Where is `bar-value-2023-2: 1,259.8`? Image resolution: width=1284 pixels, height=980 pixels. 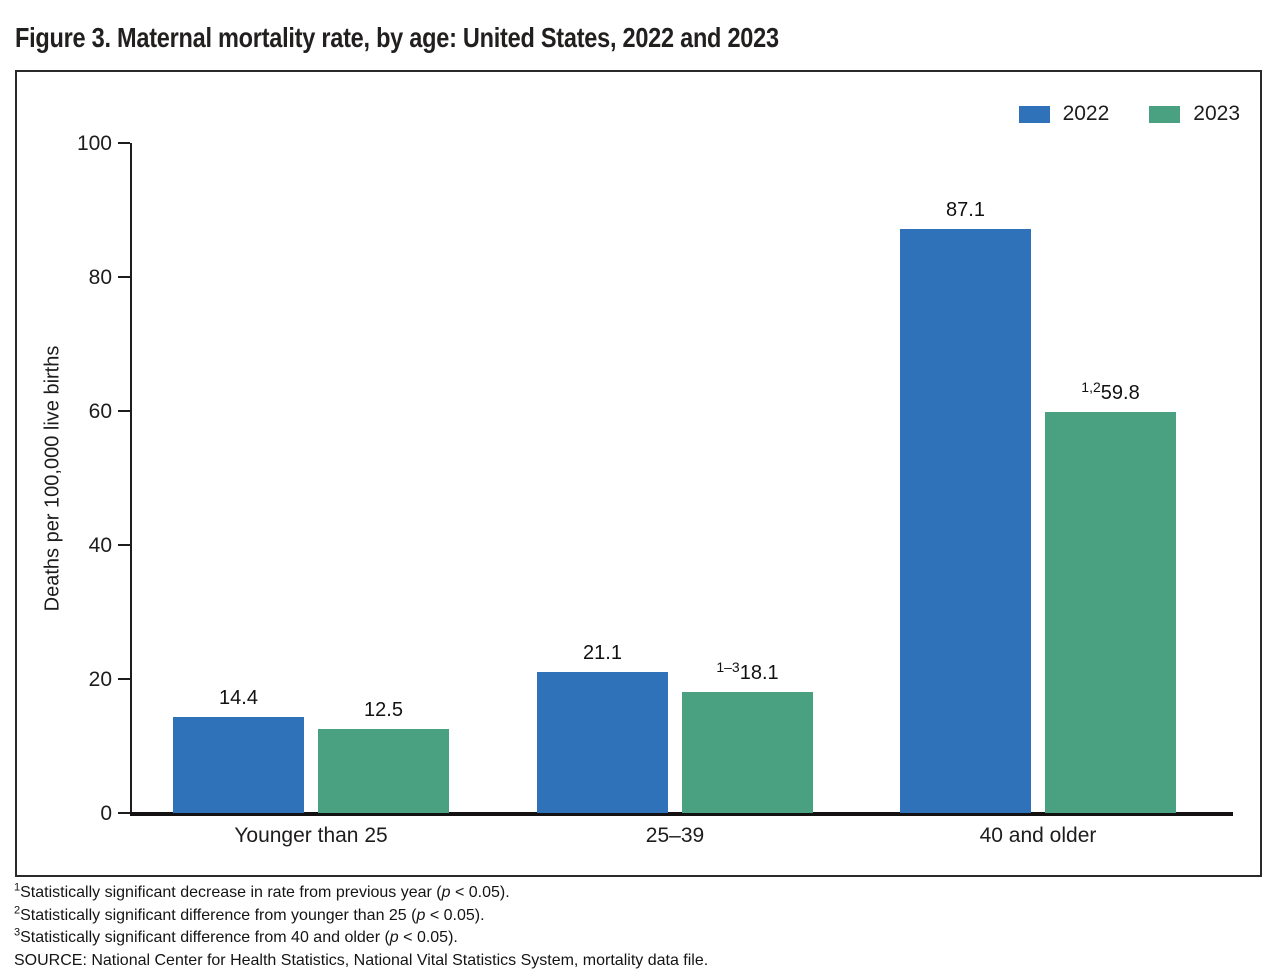 bar-value-2023-2: 1,259.8 is located at coordinates (1110, 392).